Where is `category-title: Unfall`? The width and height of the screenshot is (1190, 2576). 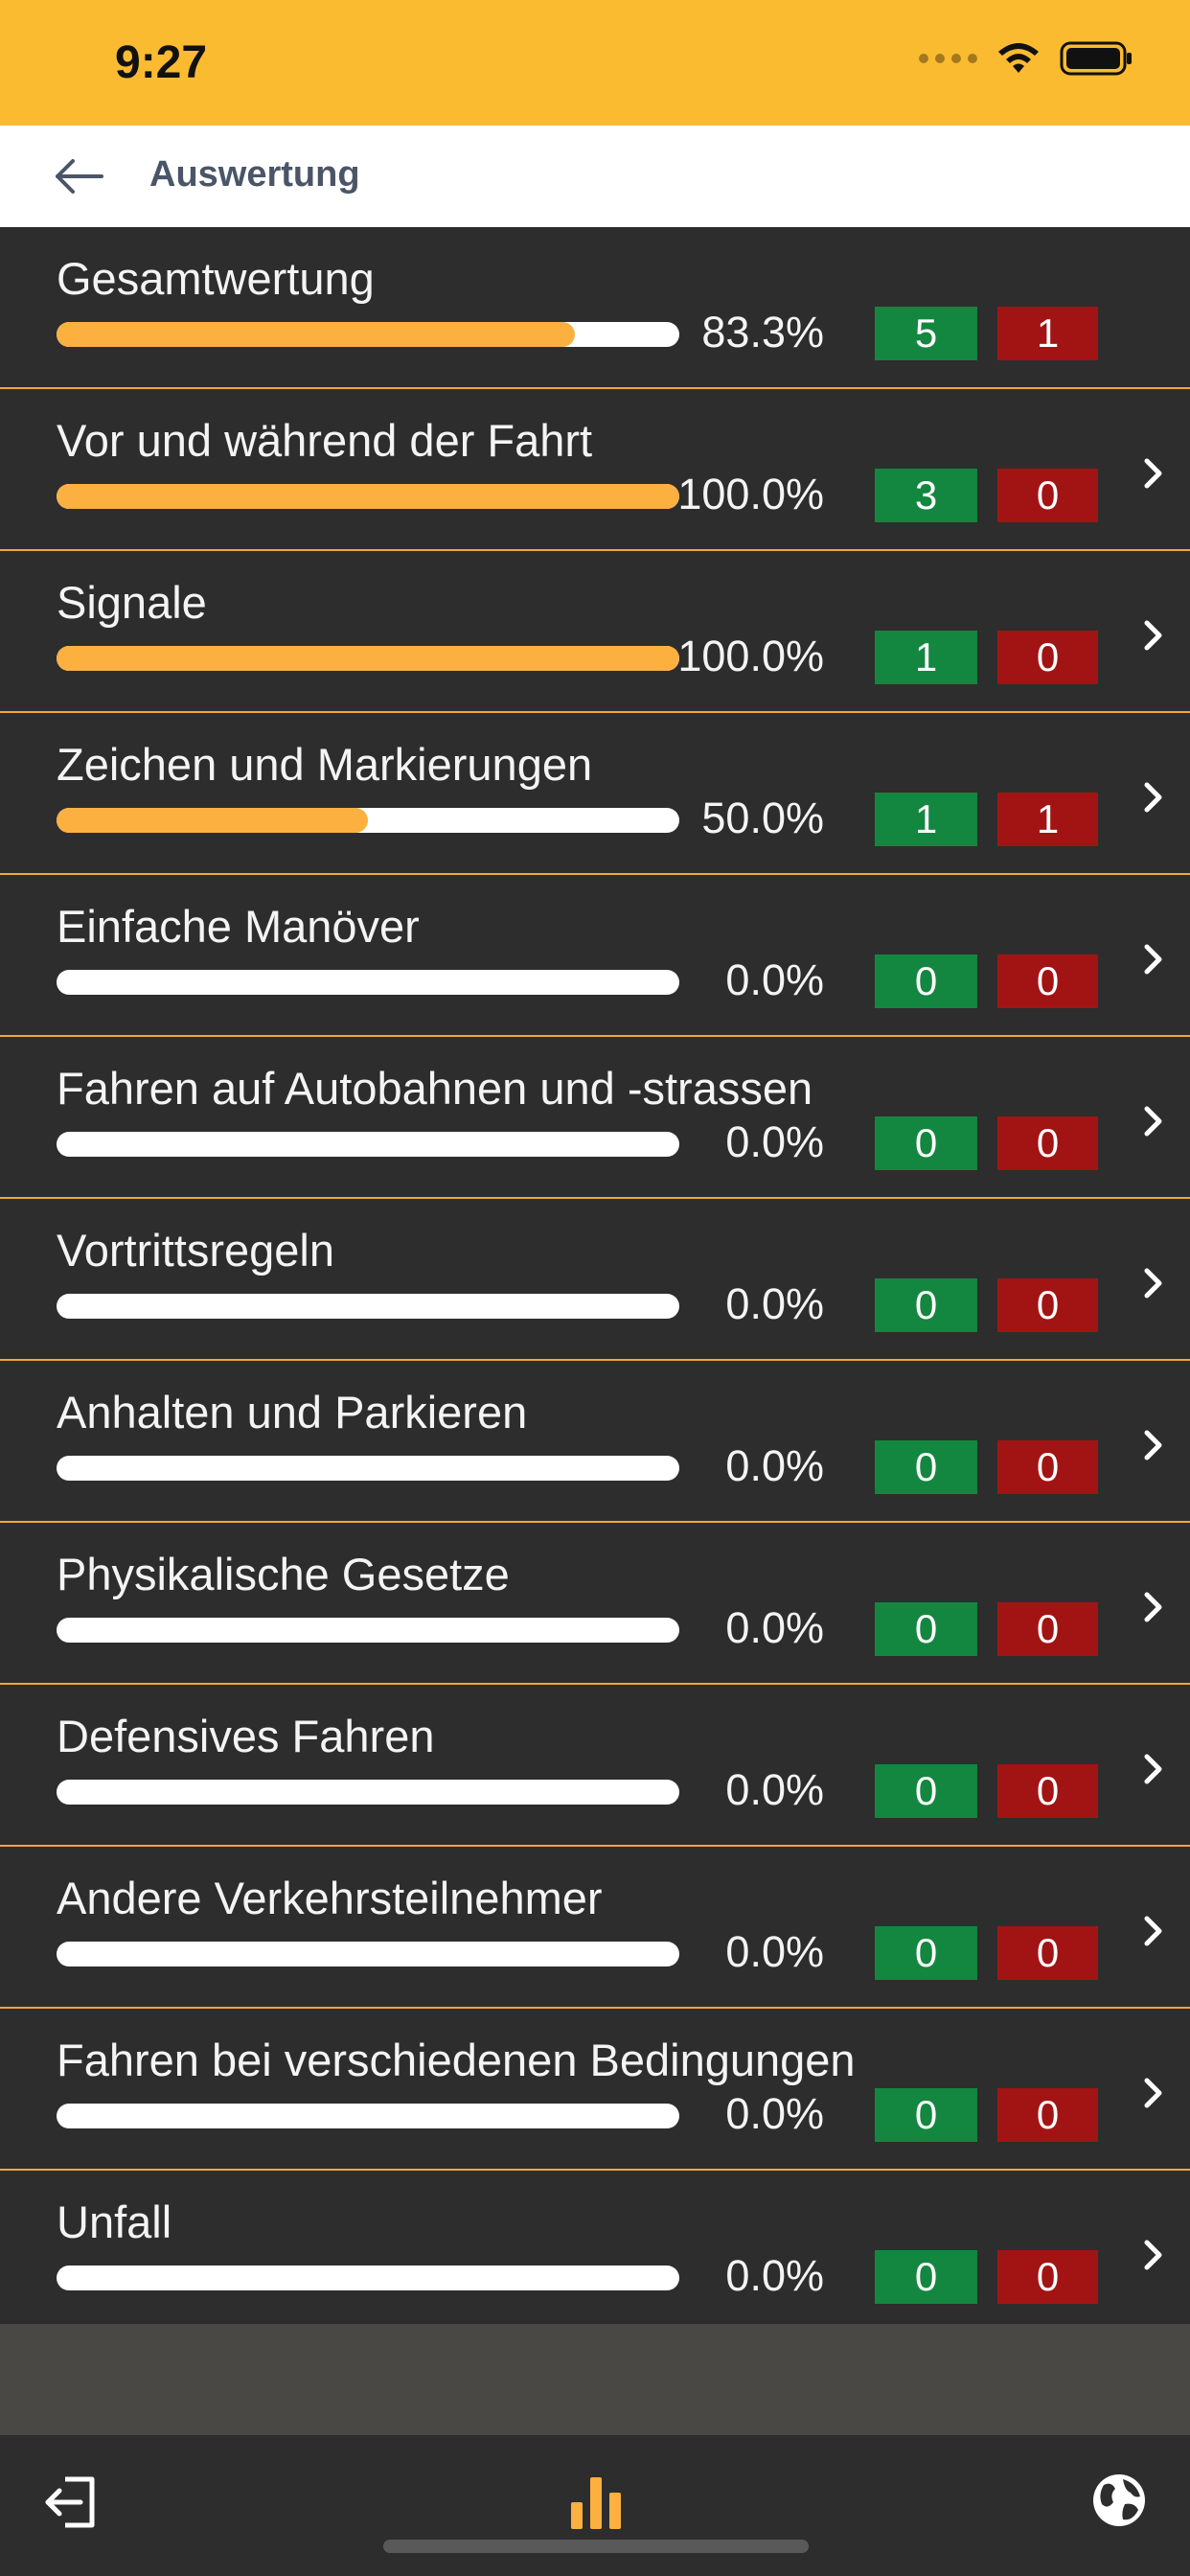 category-title: Unfall is located at coordinates (115, 2221).